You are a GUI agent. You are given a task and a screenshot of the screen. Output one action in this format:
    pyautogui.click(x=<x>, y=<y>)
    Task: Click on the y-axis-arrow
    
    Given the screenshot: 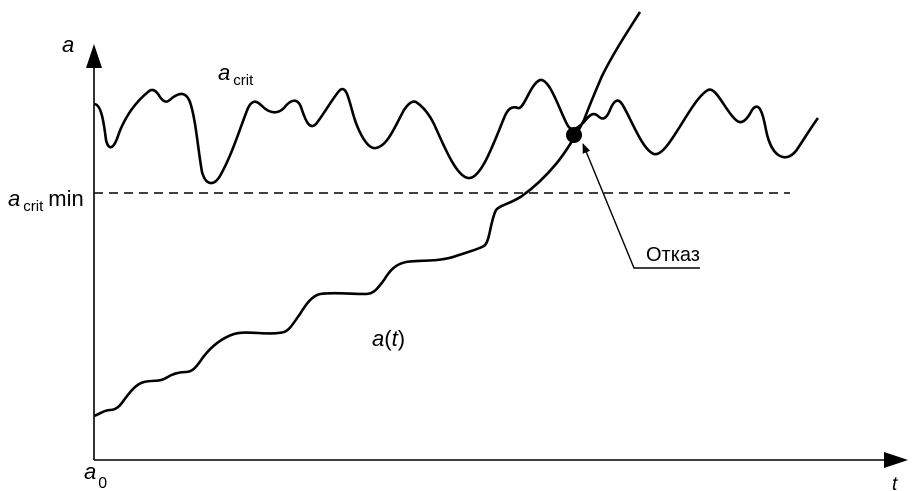 What is the action you would take?
    pyautogui.click(x=94, y=56)
    